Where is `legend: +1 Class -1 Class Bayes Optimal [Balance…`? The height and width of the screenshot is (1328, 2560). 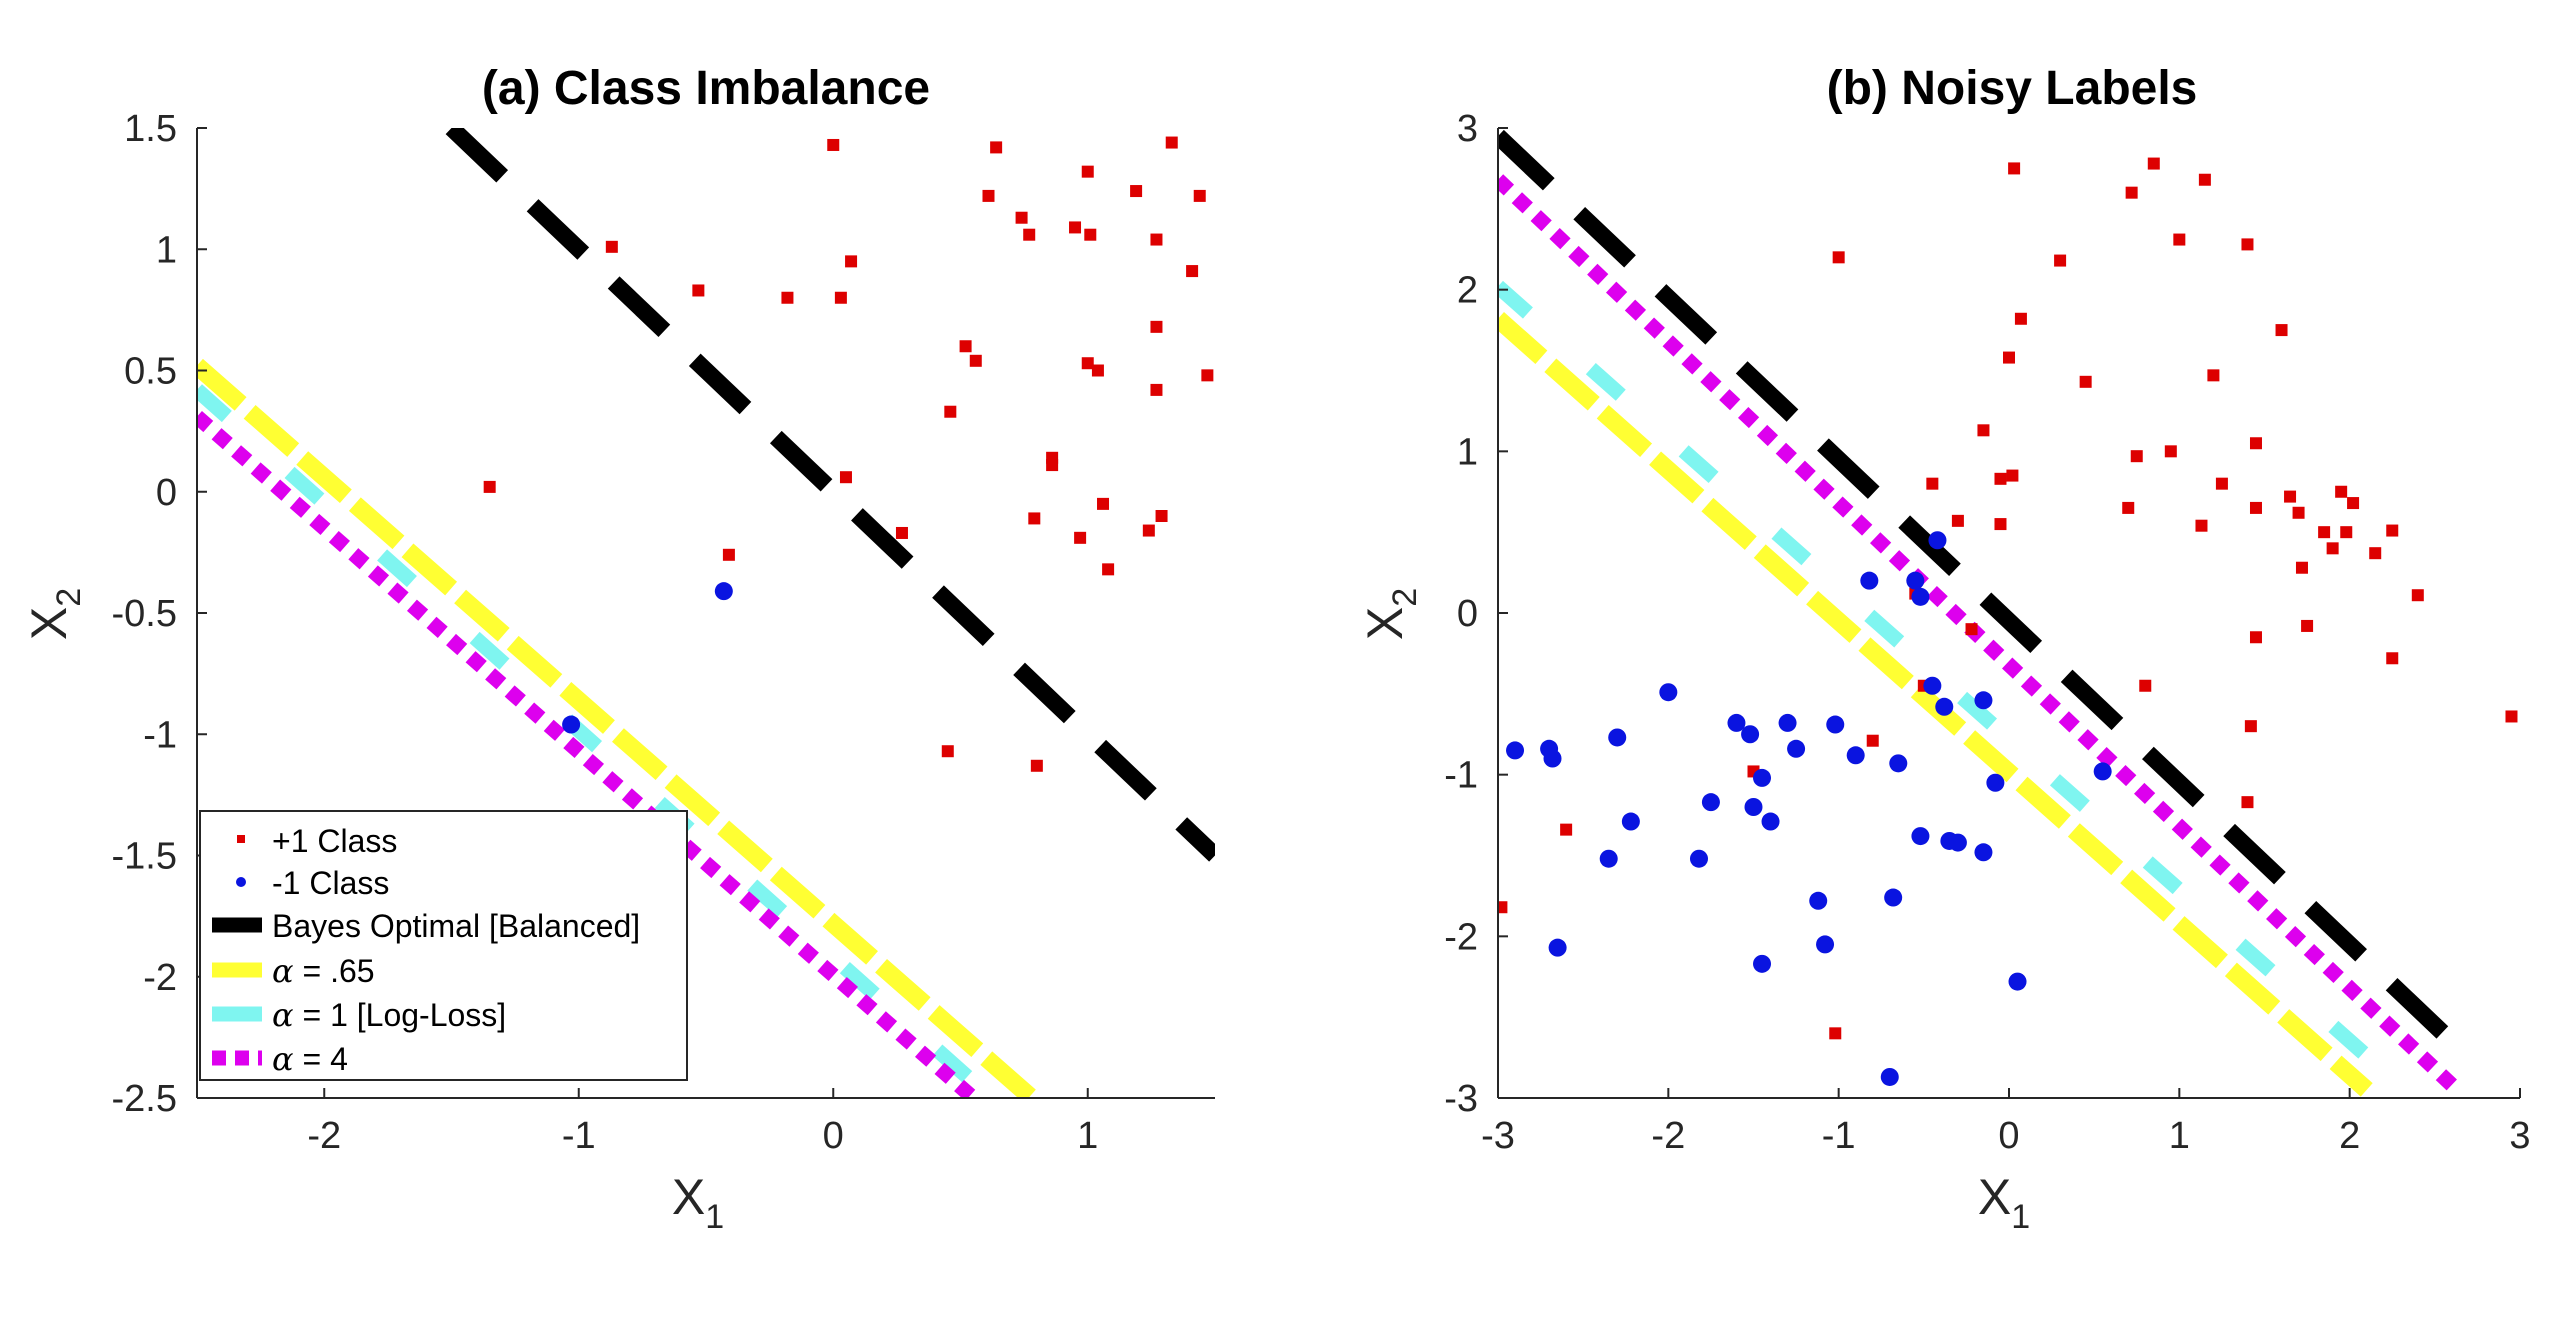
legend: +1 Class -1 Class Bayes Optimal [Balance… is located at coordinates (443, 945).